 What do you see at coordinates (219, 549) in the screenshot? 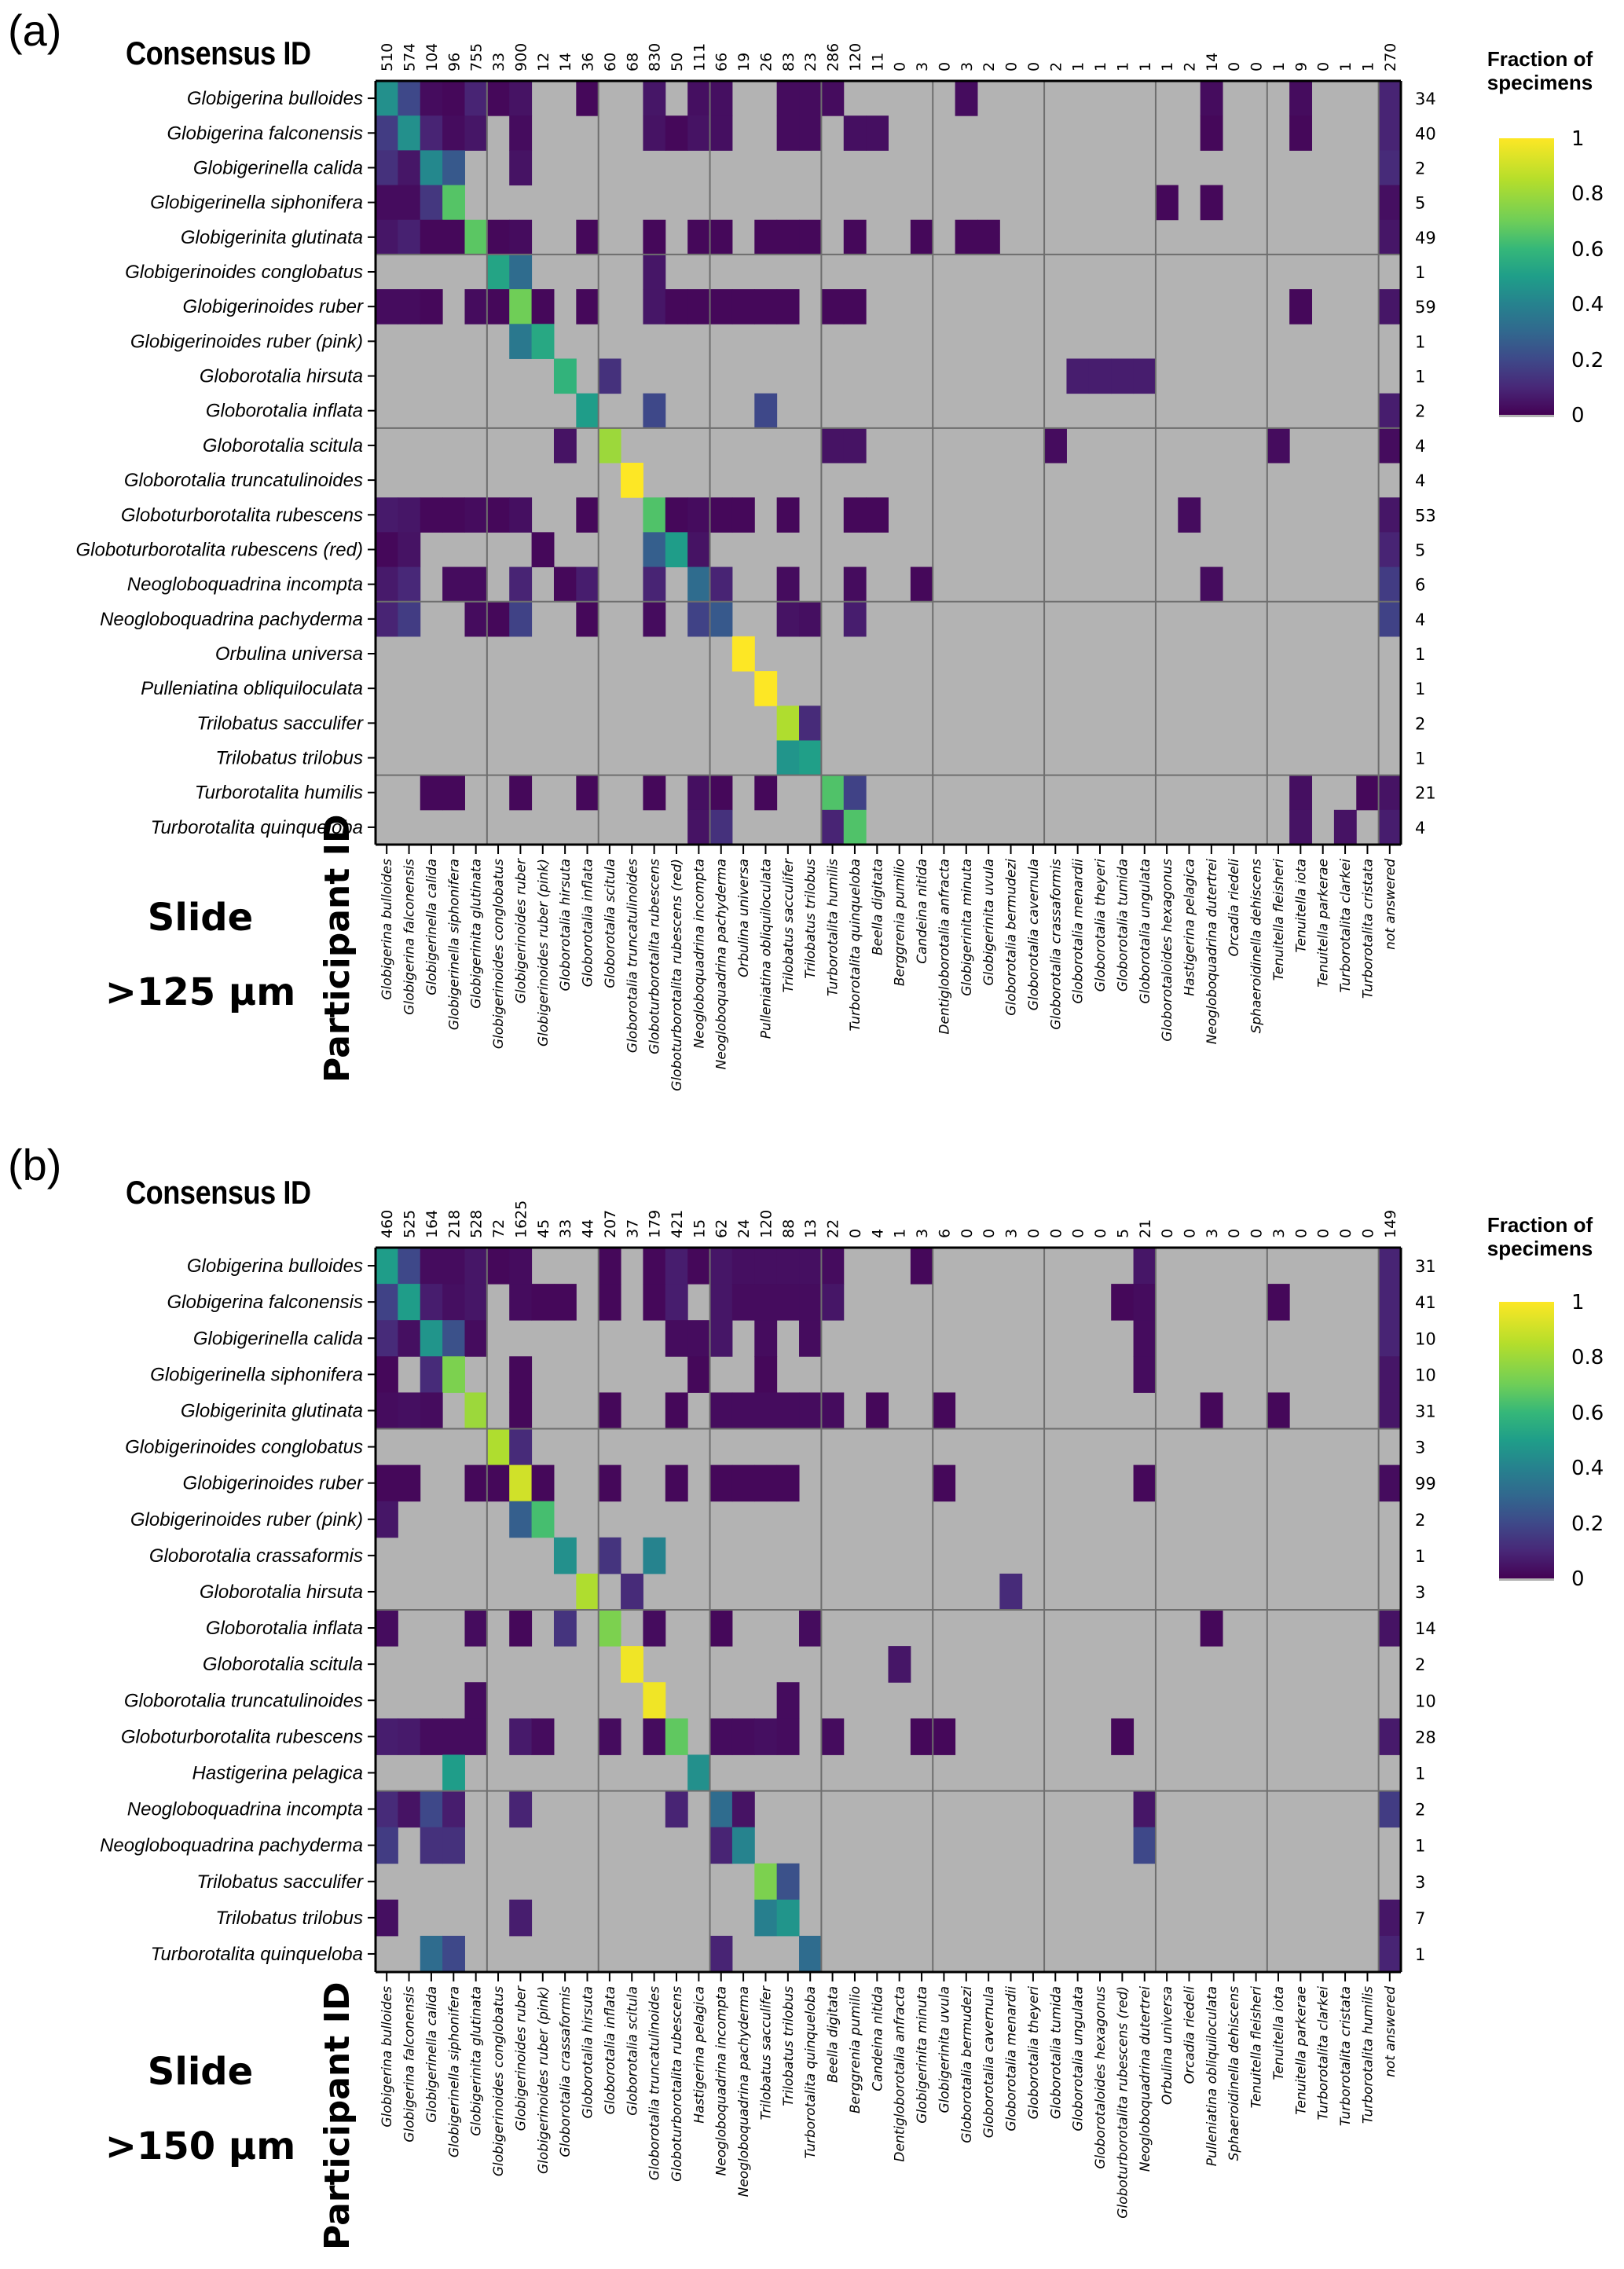
I see `y-tick-label: Globoturborotalita rubescens (red)` at bounding box center [219, 549].